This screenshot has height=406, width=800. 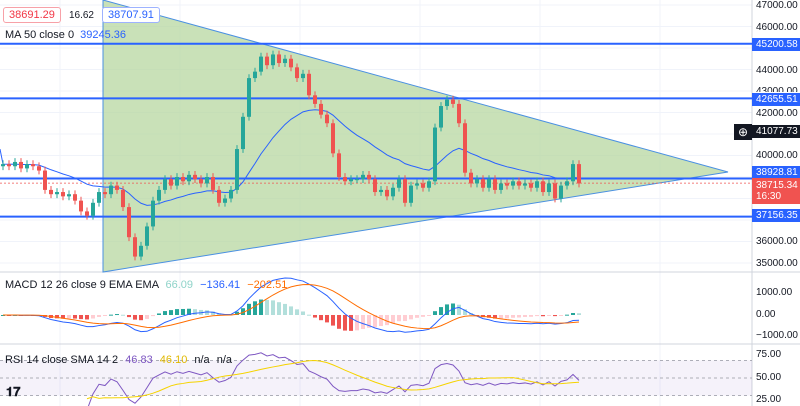 I want to click on sell-price-button: 38691.29, so click(x=32, y=15).